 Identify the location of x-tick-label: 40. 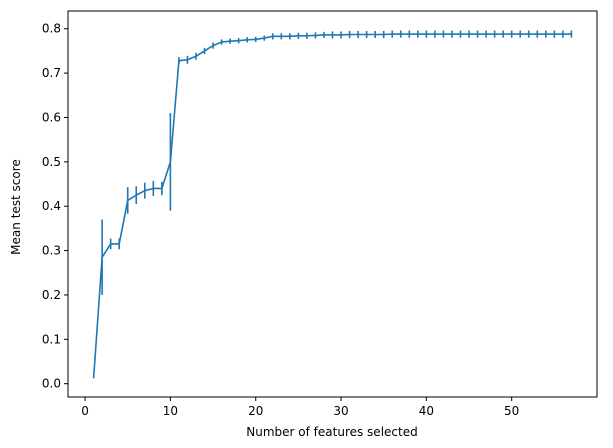
(426, 411).